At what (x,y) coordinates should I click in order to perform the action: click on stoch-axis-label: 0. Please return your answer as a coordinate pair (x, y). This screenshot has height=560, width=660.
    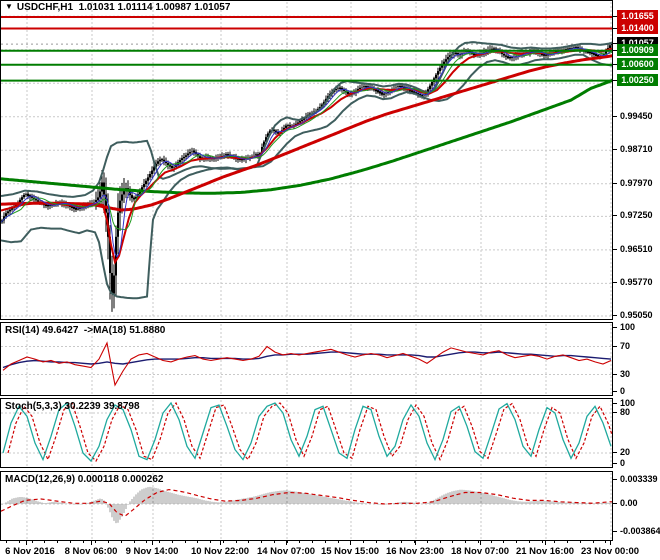
    Looking at the image, I should click on (623, 463).